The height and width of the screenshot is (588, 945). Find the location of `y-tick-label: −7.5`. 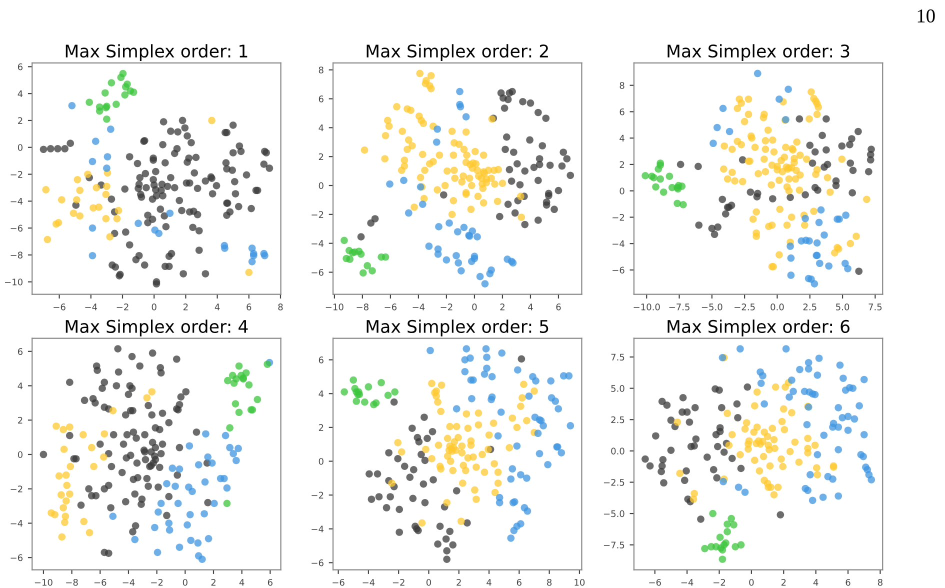

y-tick-label: −7.5 is located at coordinates (614, 545).